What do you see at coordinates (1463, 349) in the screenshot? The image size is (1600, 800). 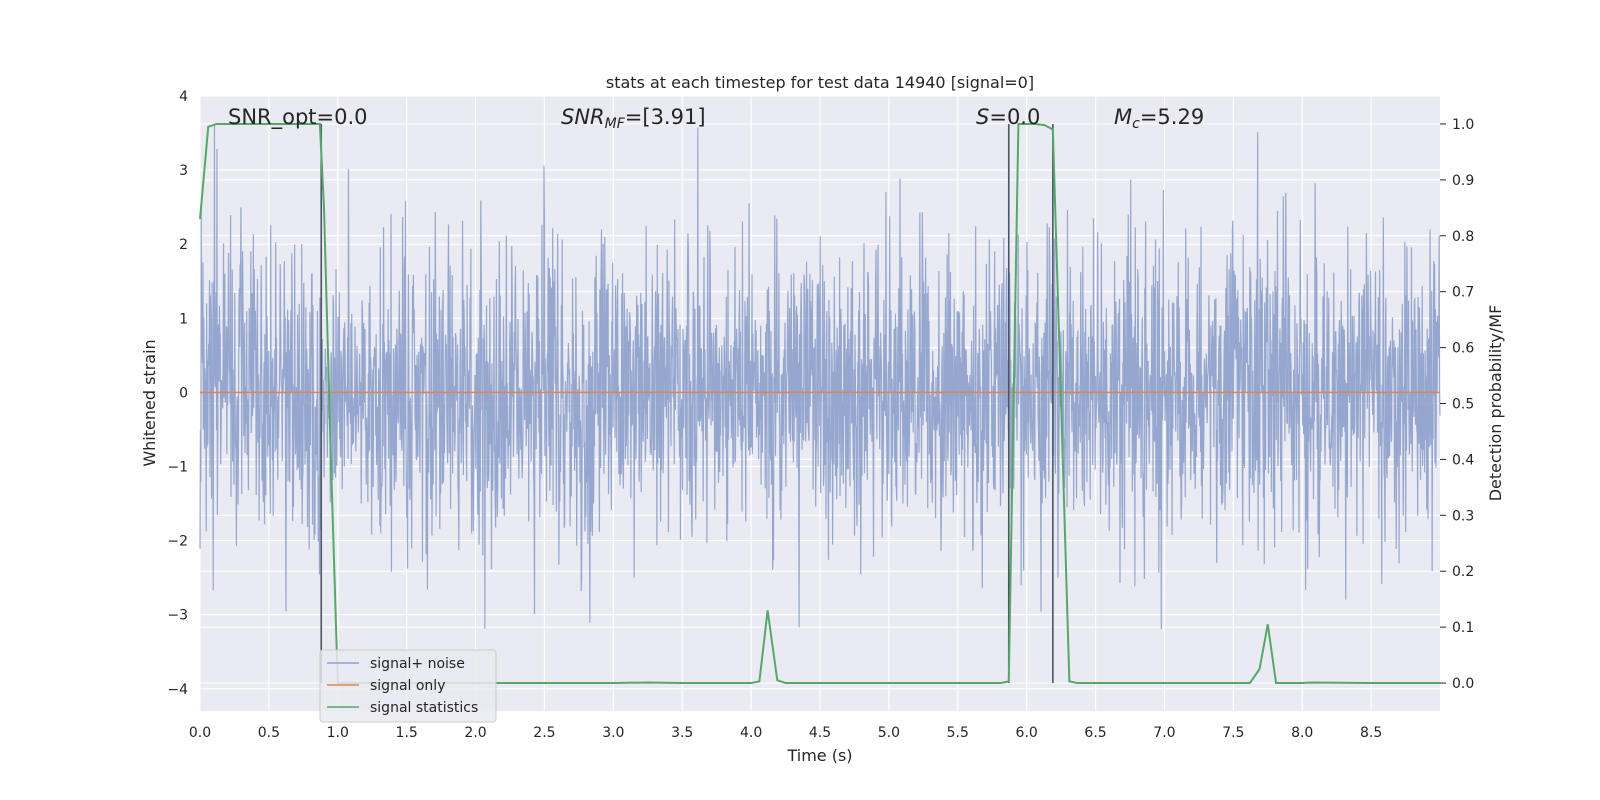 I see `y2-tick-label: 0.6` at bounding box center [1463, 349].